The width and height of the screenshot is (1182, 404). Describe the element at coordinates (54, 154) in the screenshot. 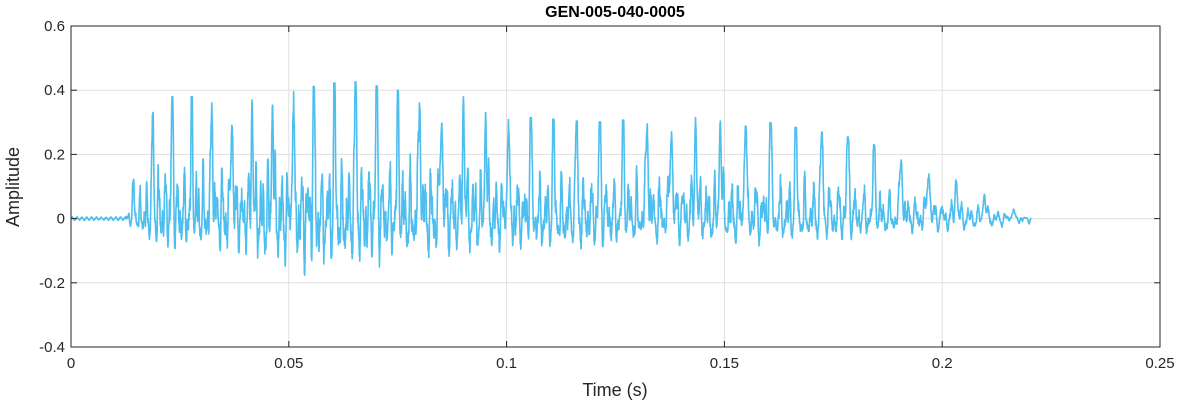

I see `y-tick-label: 0.2` at that location.